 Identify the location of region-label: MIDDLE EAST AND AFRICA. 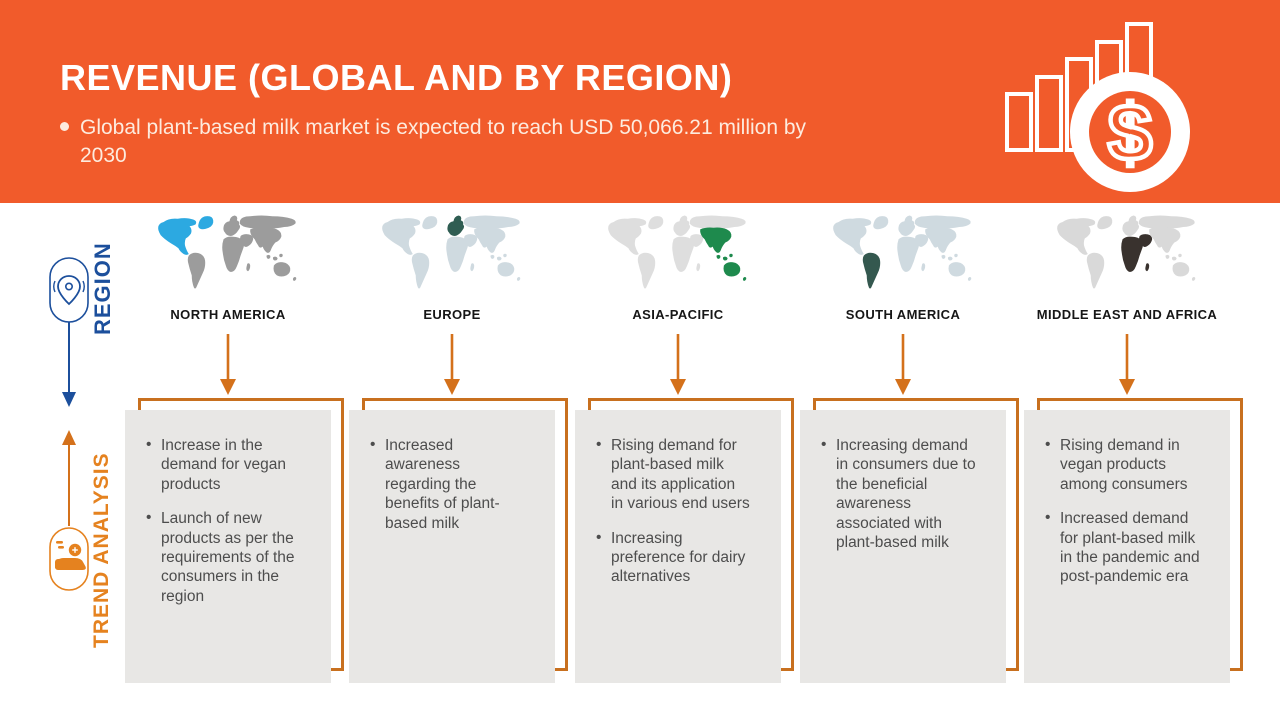
(1127, 314).